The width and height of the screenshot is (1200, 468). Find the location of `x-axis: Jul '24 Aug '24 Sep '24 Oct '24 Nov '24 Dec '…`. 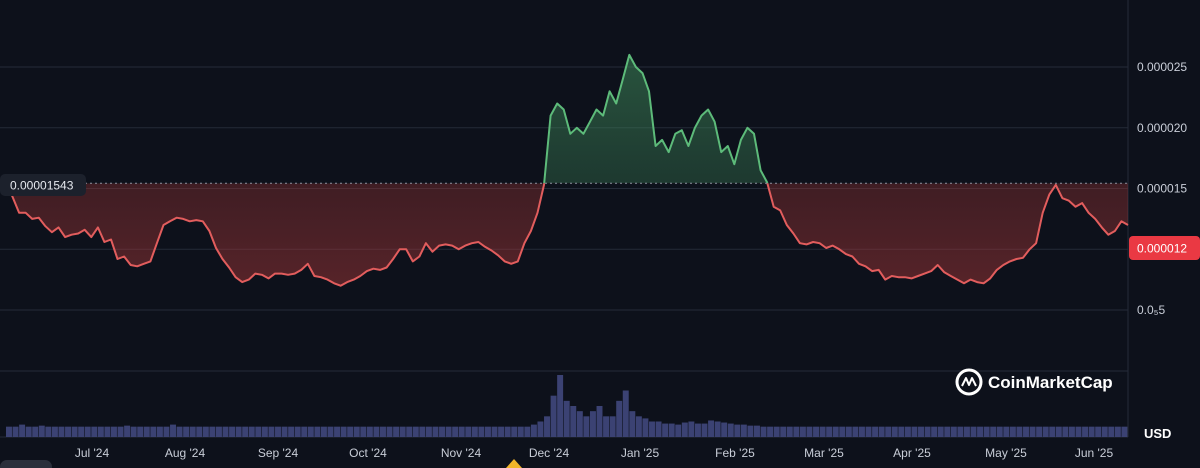

x-axis: Jul '24 Aug '24 Sep '24 Oct '24 Nov '24 Dec '… is located at coordinates (594, 453).